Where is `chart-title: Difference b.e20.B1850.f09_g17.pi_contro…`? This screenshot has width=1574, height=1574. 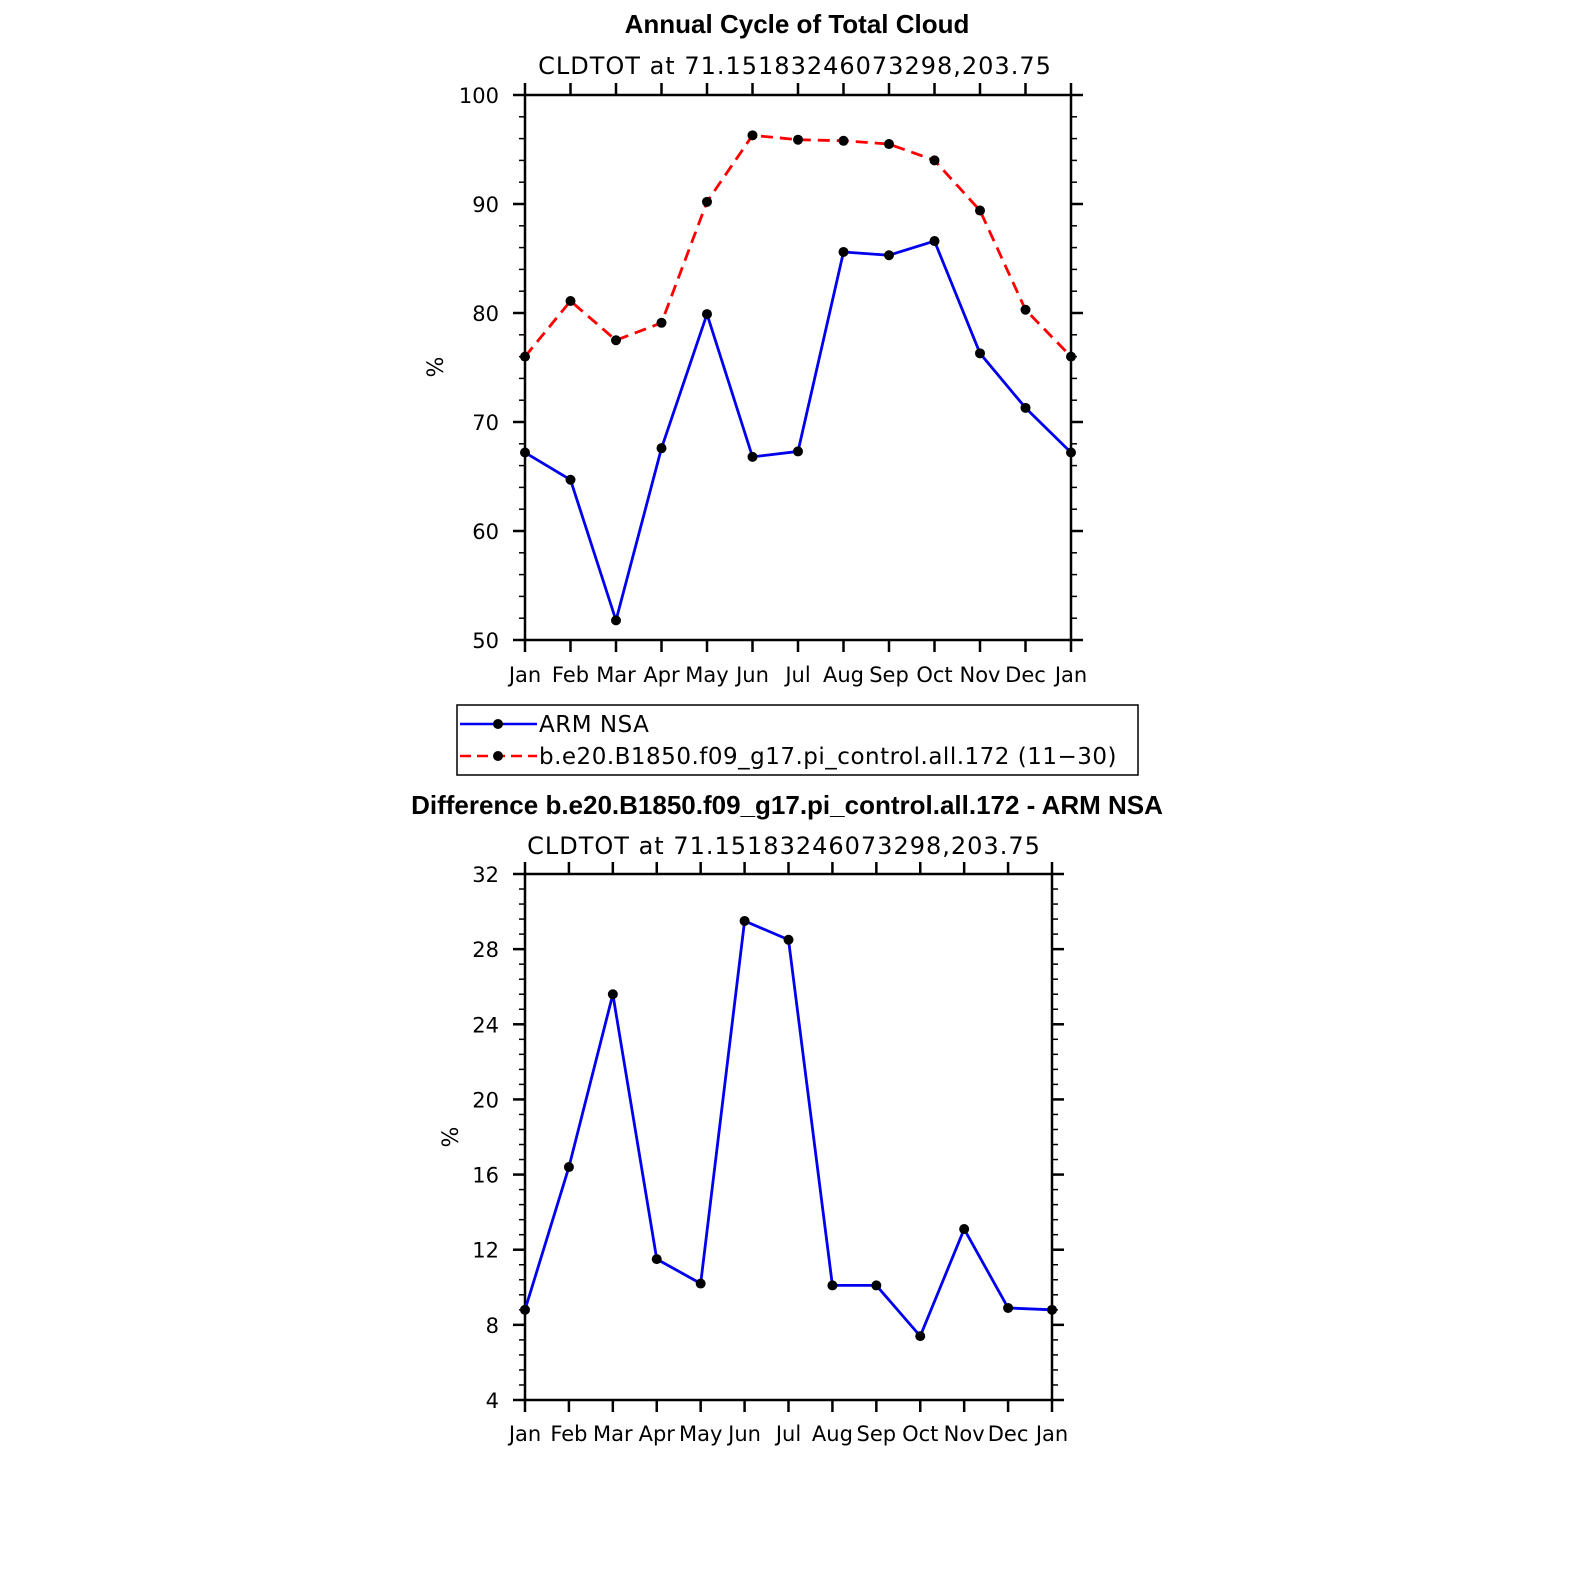 chart-title: Difference b.e20.B1850.f09_g17.pi_contro… is located at coordinates (787, 805).